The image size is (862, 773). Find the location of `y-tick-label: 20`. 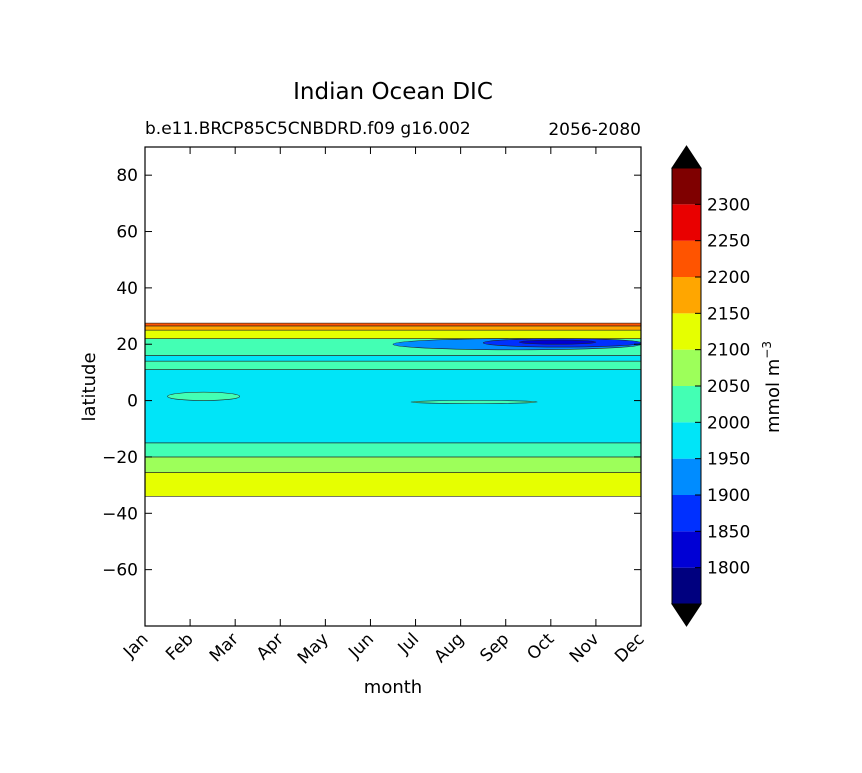

y-tick-label: 20 is located at coordinates (127, 345).